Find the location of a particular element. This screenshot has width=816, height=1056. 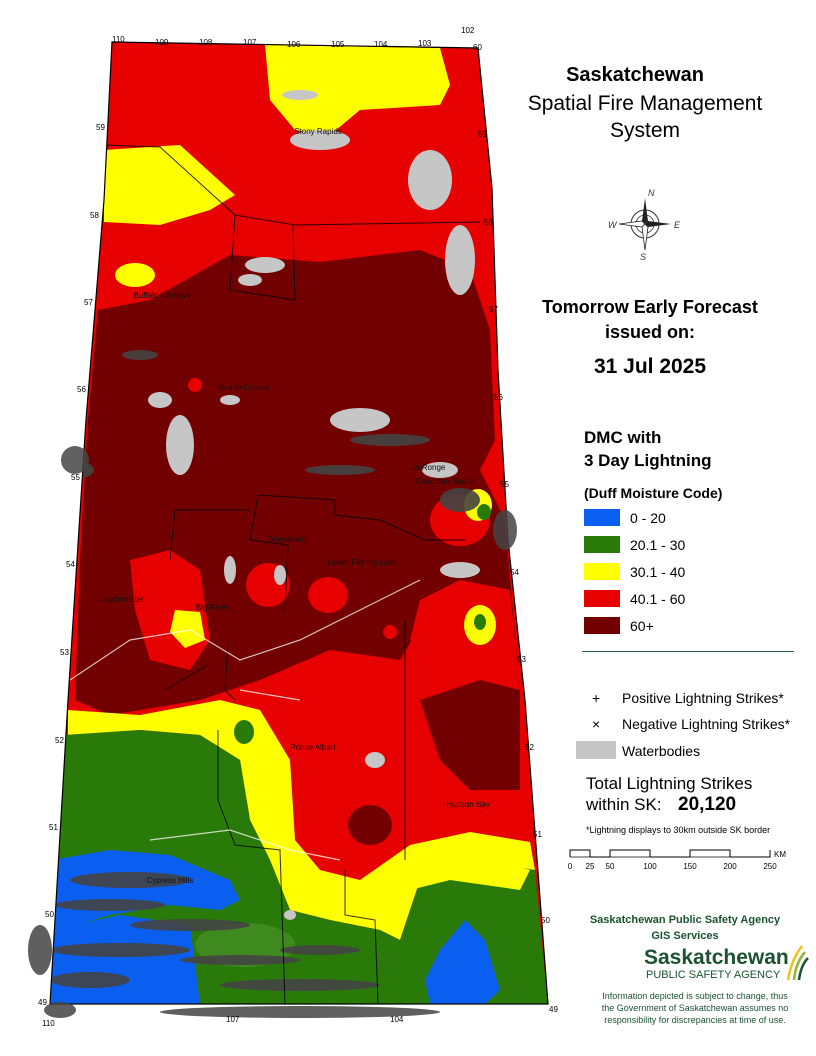

positive-strike-label: Positive Lightning Strikes* is located at coordinates (703, 698).